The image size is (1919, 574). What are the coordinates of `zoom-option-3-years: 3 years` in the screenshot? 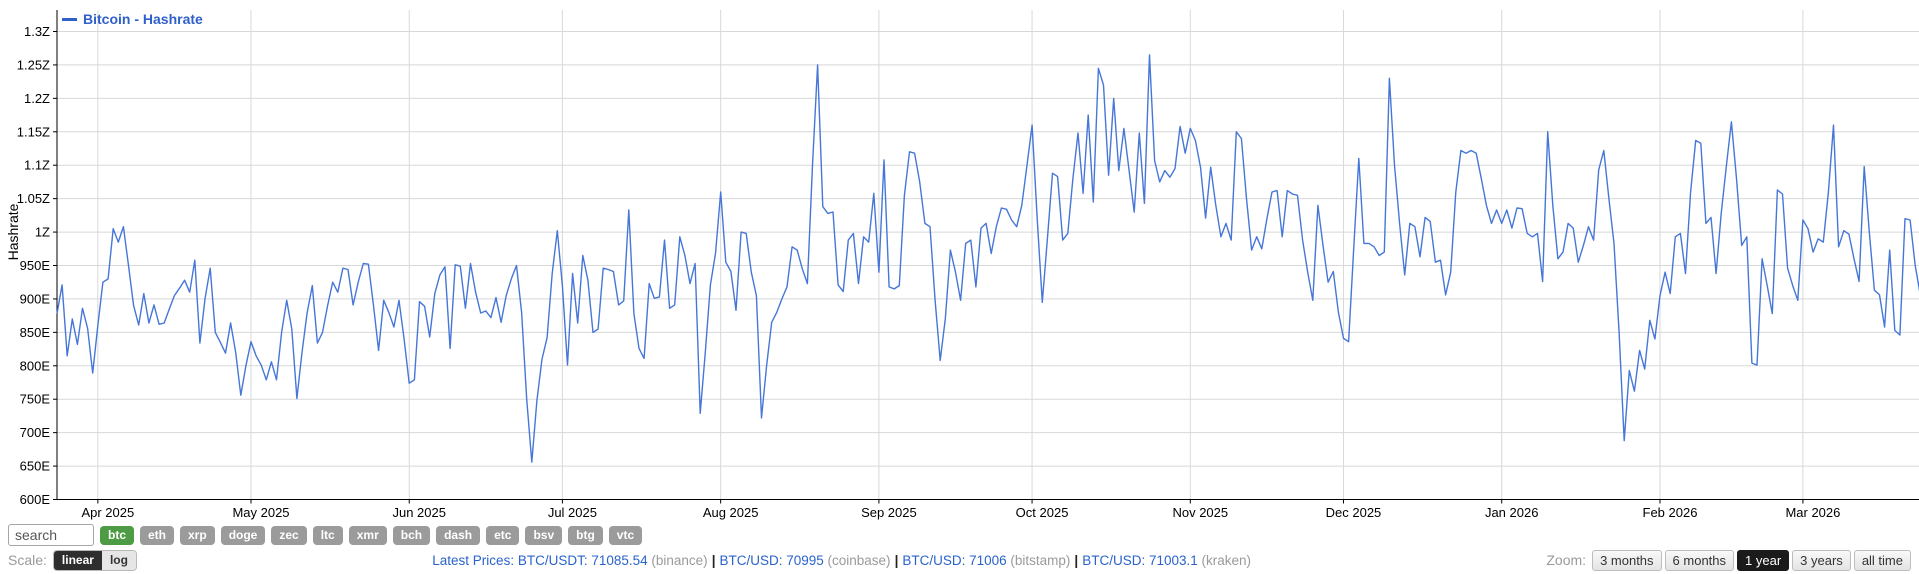 It's located at (1821, 560).